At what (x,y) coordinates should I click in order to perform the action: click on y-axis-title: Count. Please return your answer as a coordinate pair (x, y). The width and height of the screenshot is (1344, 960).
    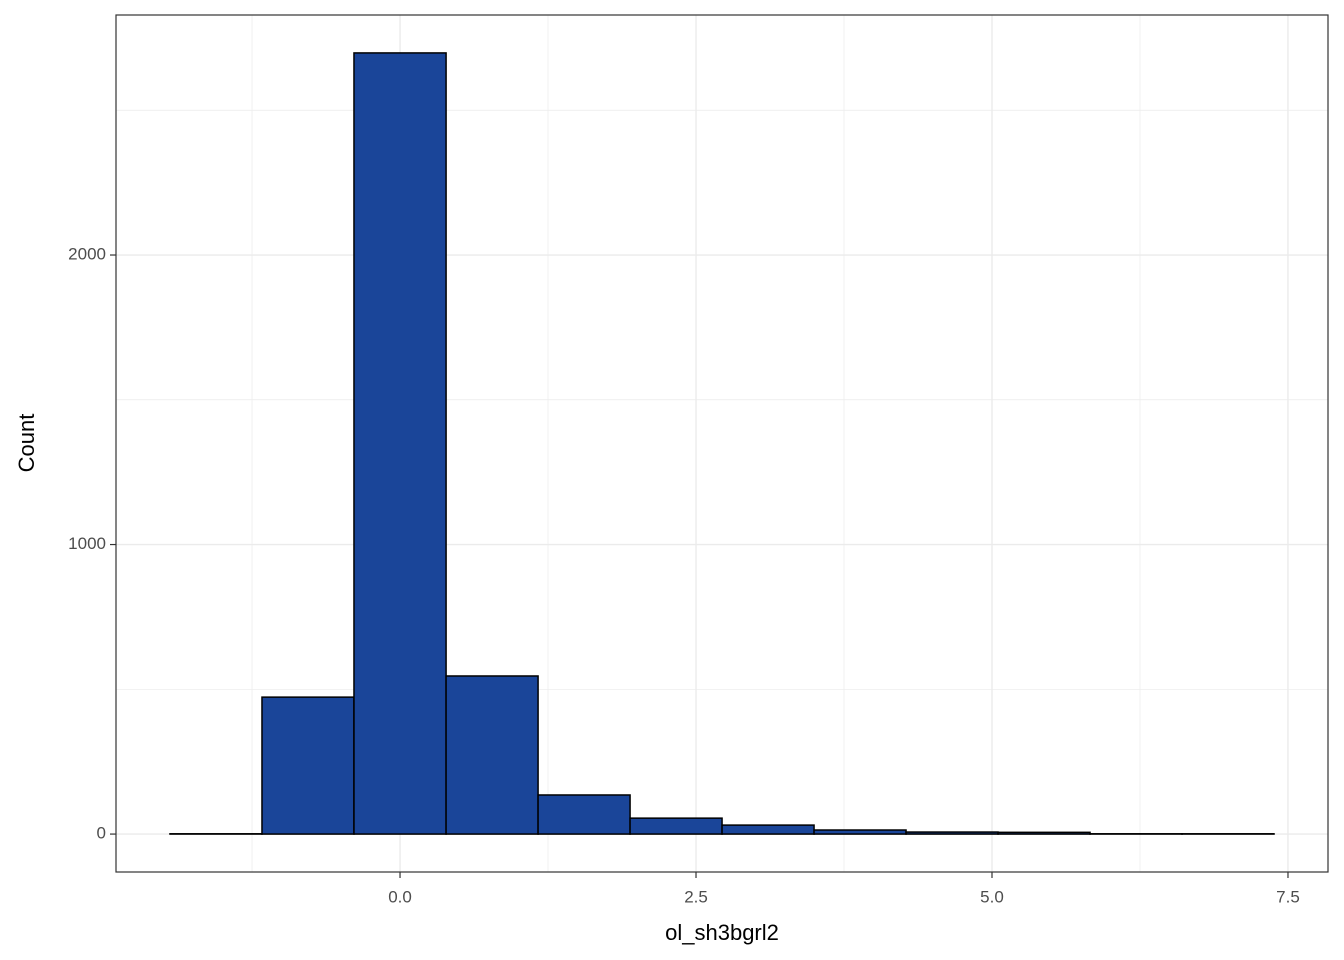
    Looking at the image, I should click on (26, 443).